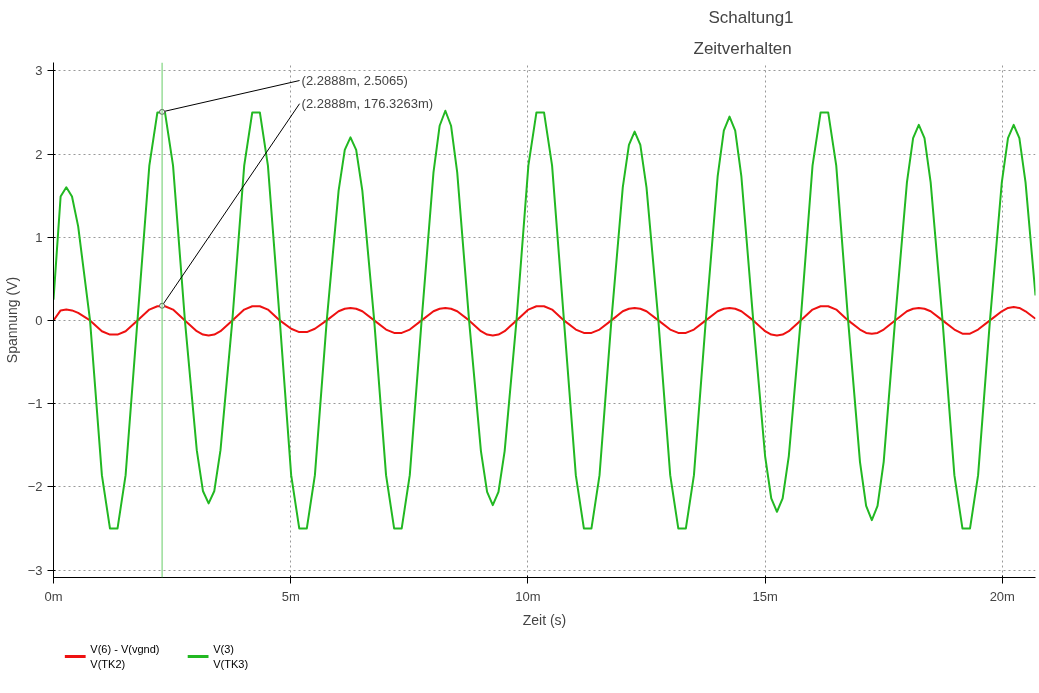  Describe the element at coordinates (528, 596) in the screenshot. I see `x-tick-label: 10m` at that location.